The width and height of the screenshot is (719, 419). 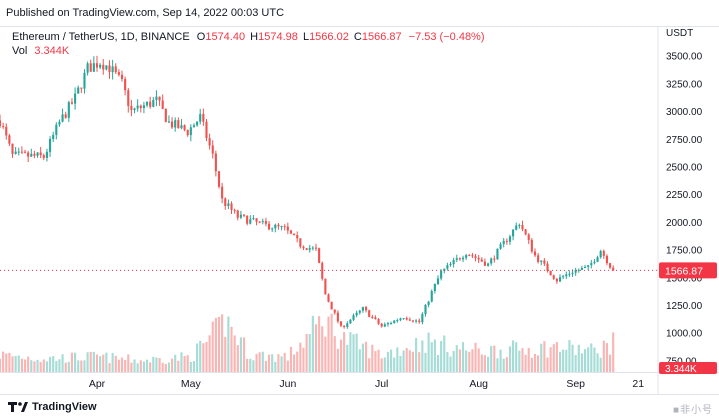 I want to click on last-volume-label: 3.344K, so click(x=681, y=369).